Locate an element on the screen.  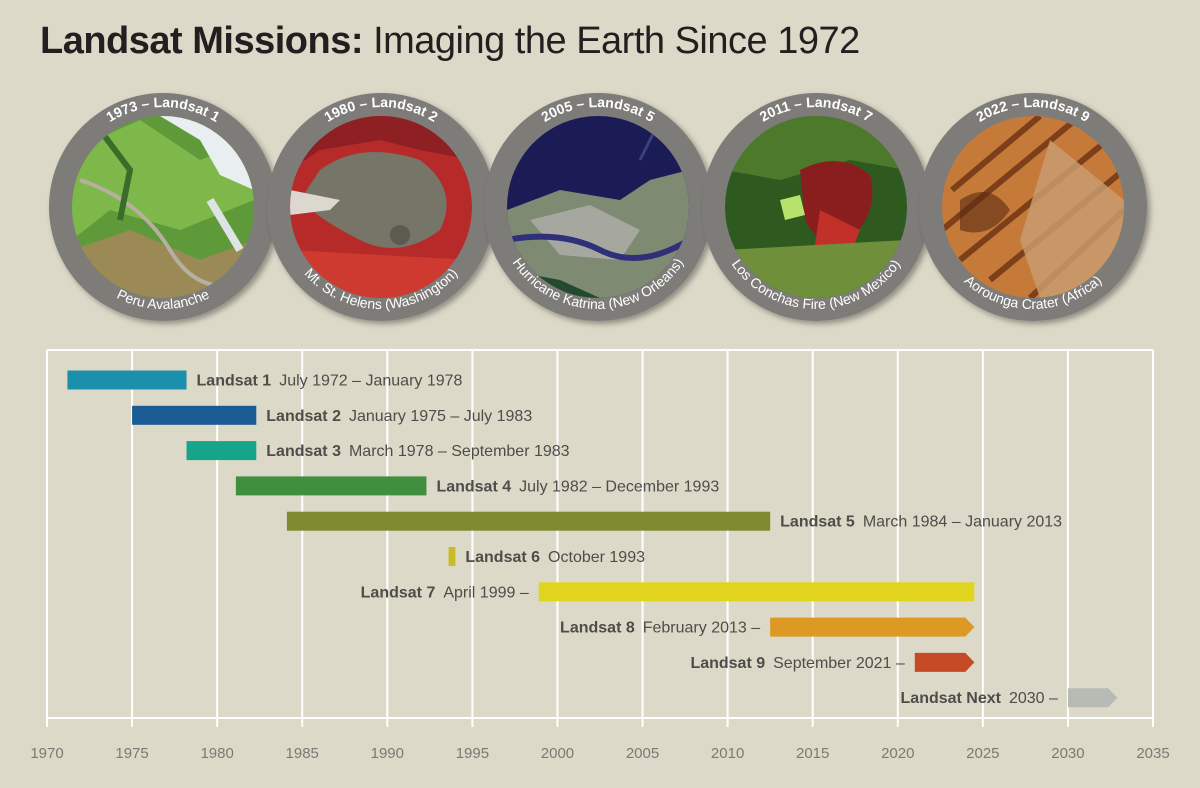
satellite-image-st-helens is located at coordinates (381, 207).